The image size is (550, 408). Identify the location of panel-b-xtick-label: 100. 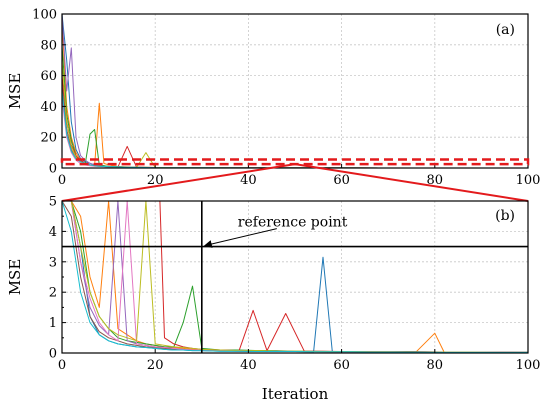
(528, 365).